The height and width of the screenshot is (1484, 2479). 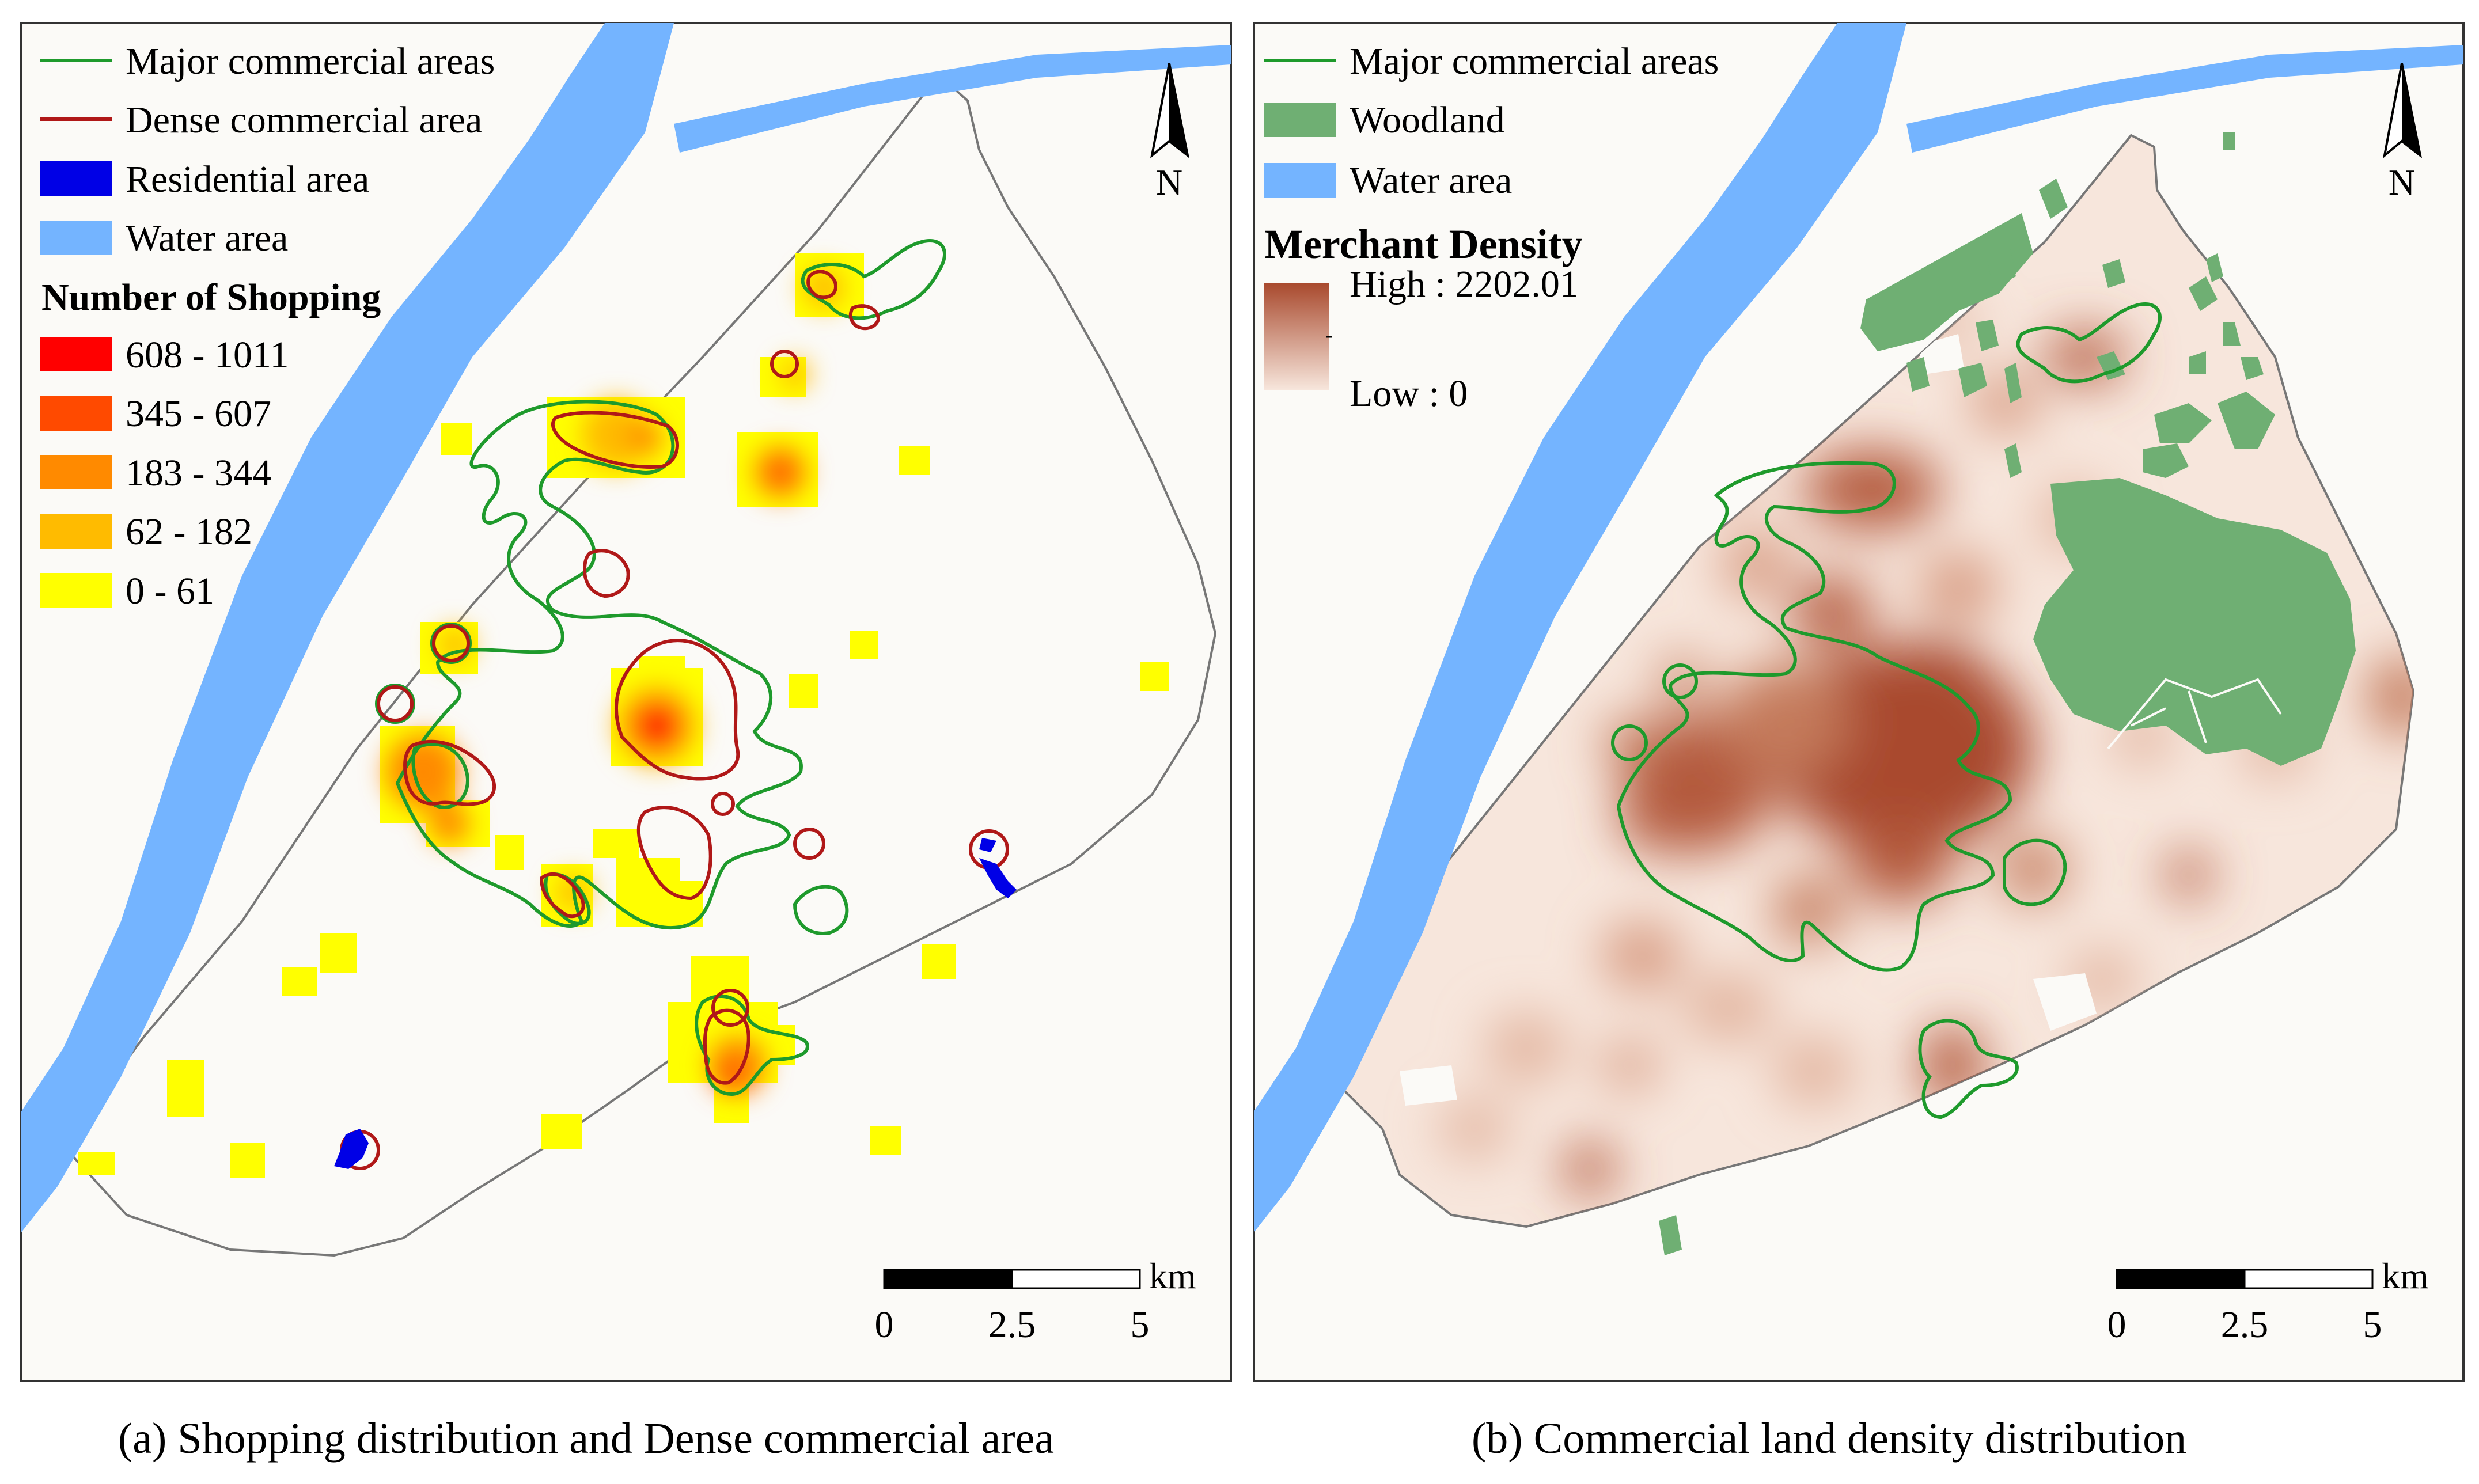 I want to click on panel-b-scale-tick-1: 2.5, so click(x=2245, y=1325).